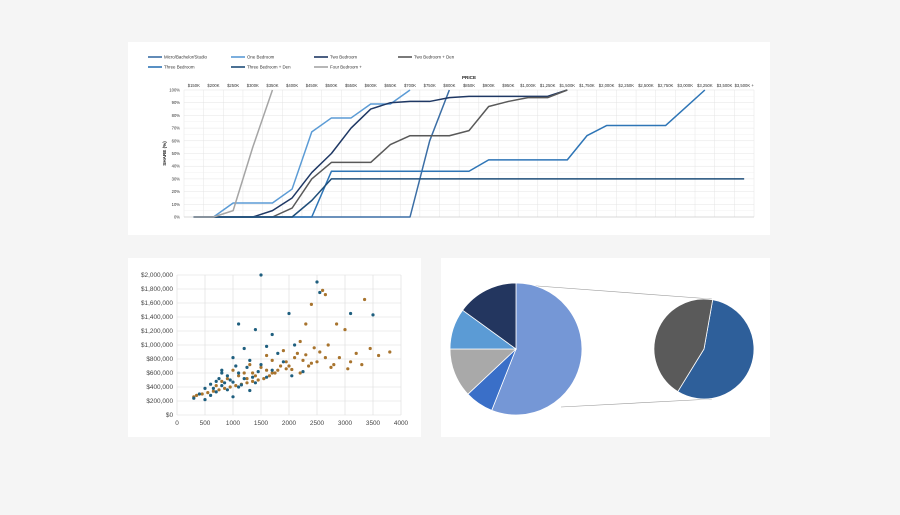 This screenshot has height=515, width=900. I want to click on connector-line-top, so click(618, 292).